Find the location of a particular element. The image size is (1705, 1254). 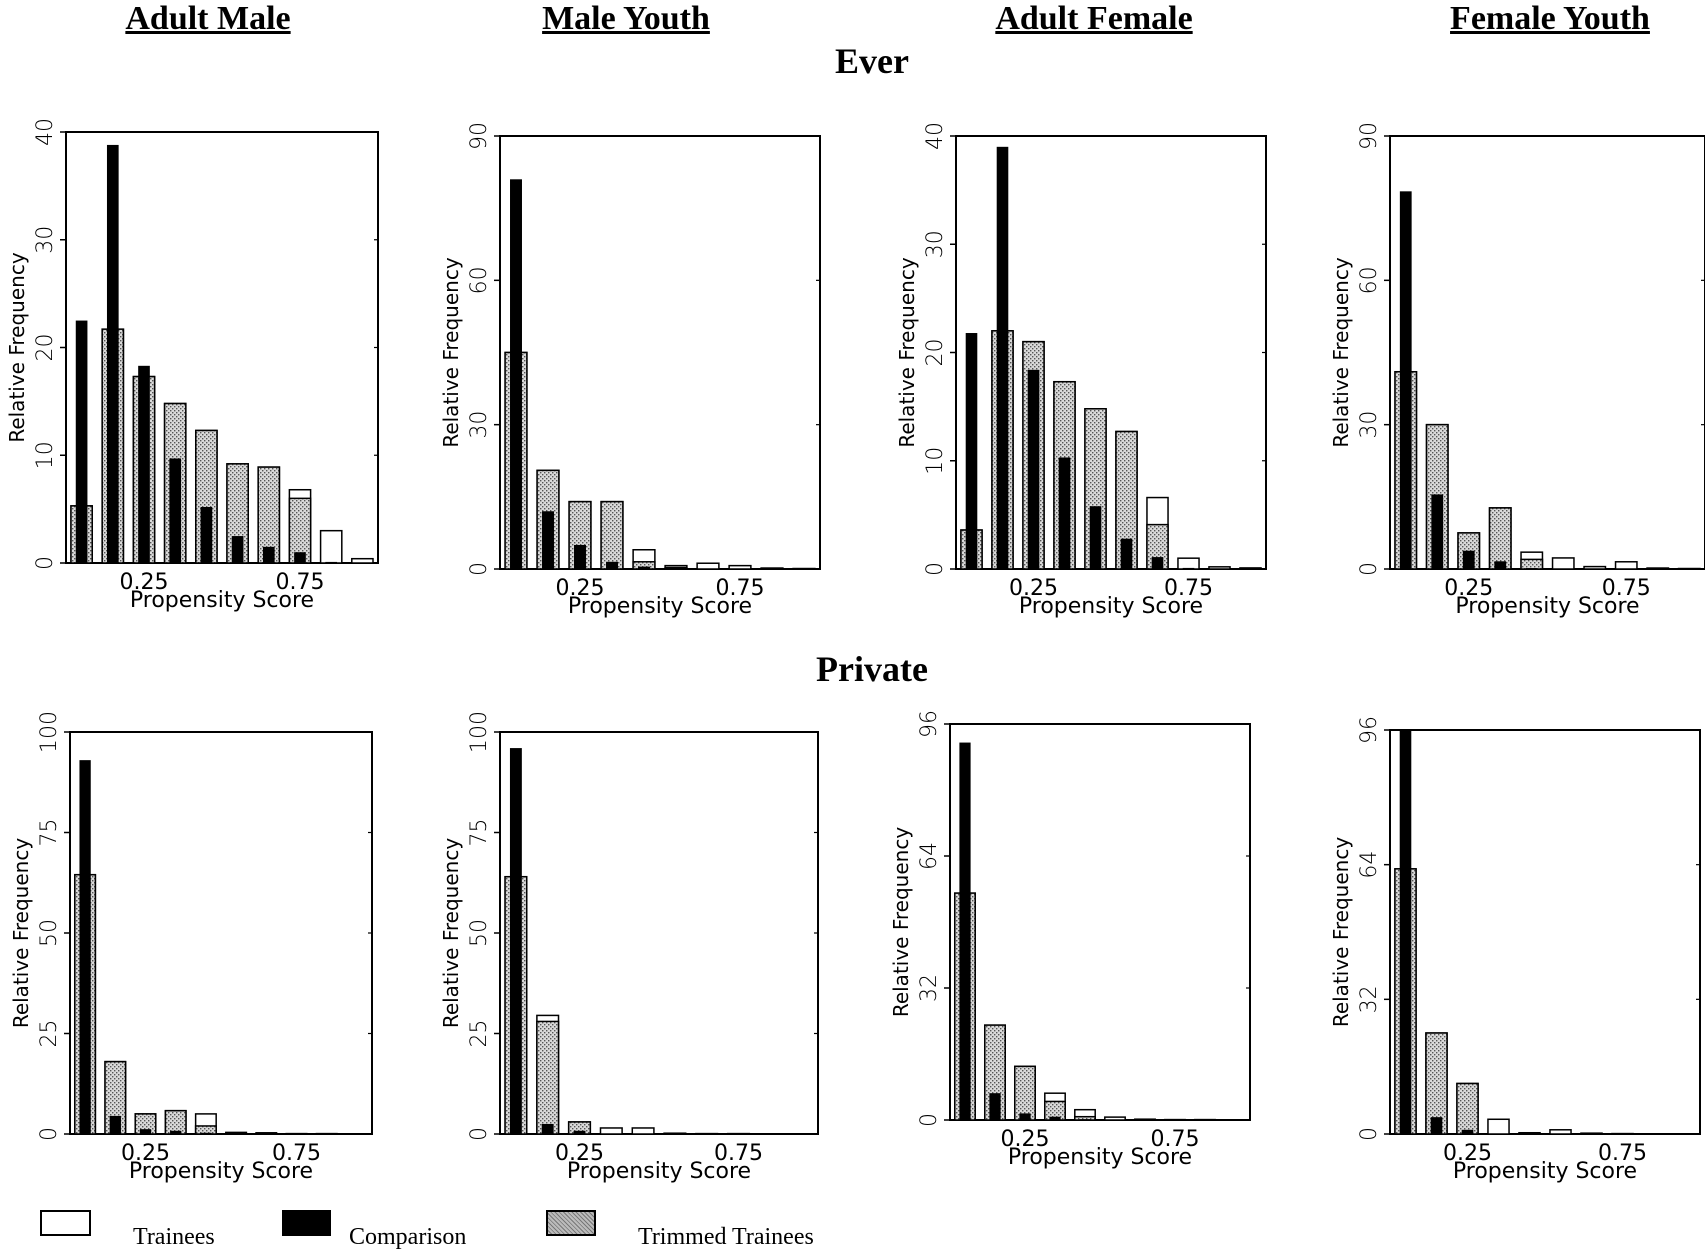

legend-comparison-swatch is located at coordinates (306, 1223).